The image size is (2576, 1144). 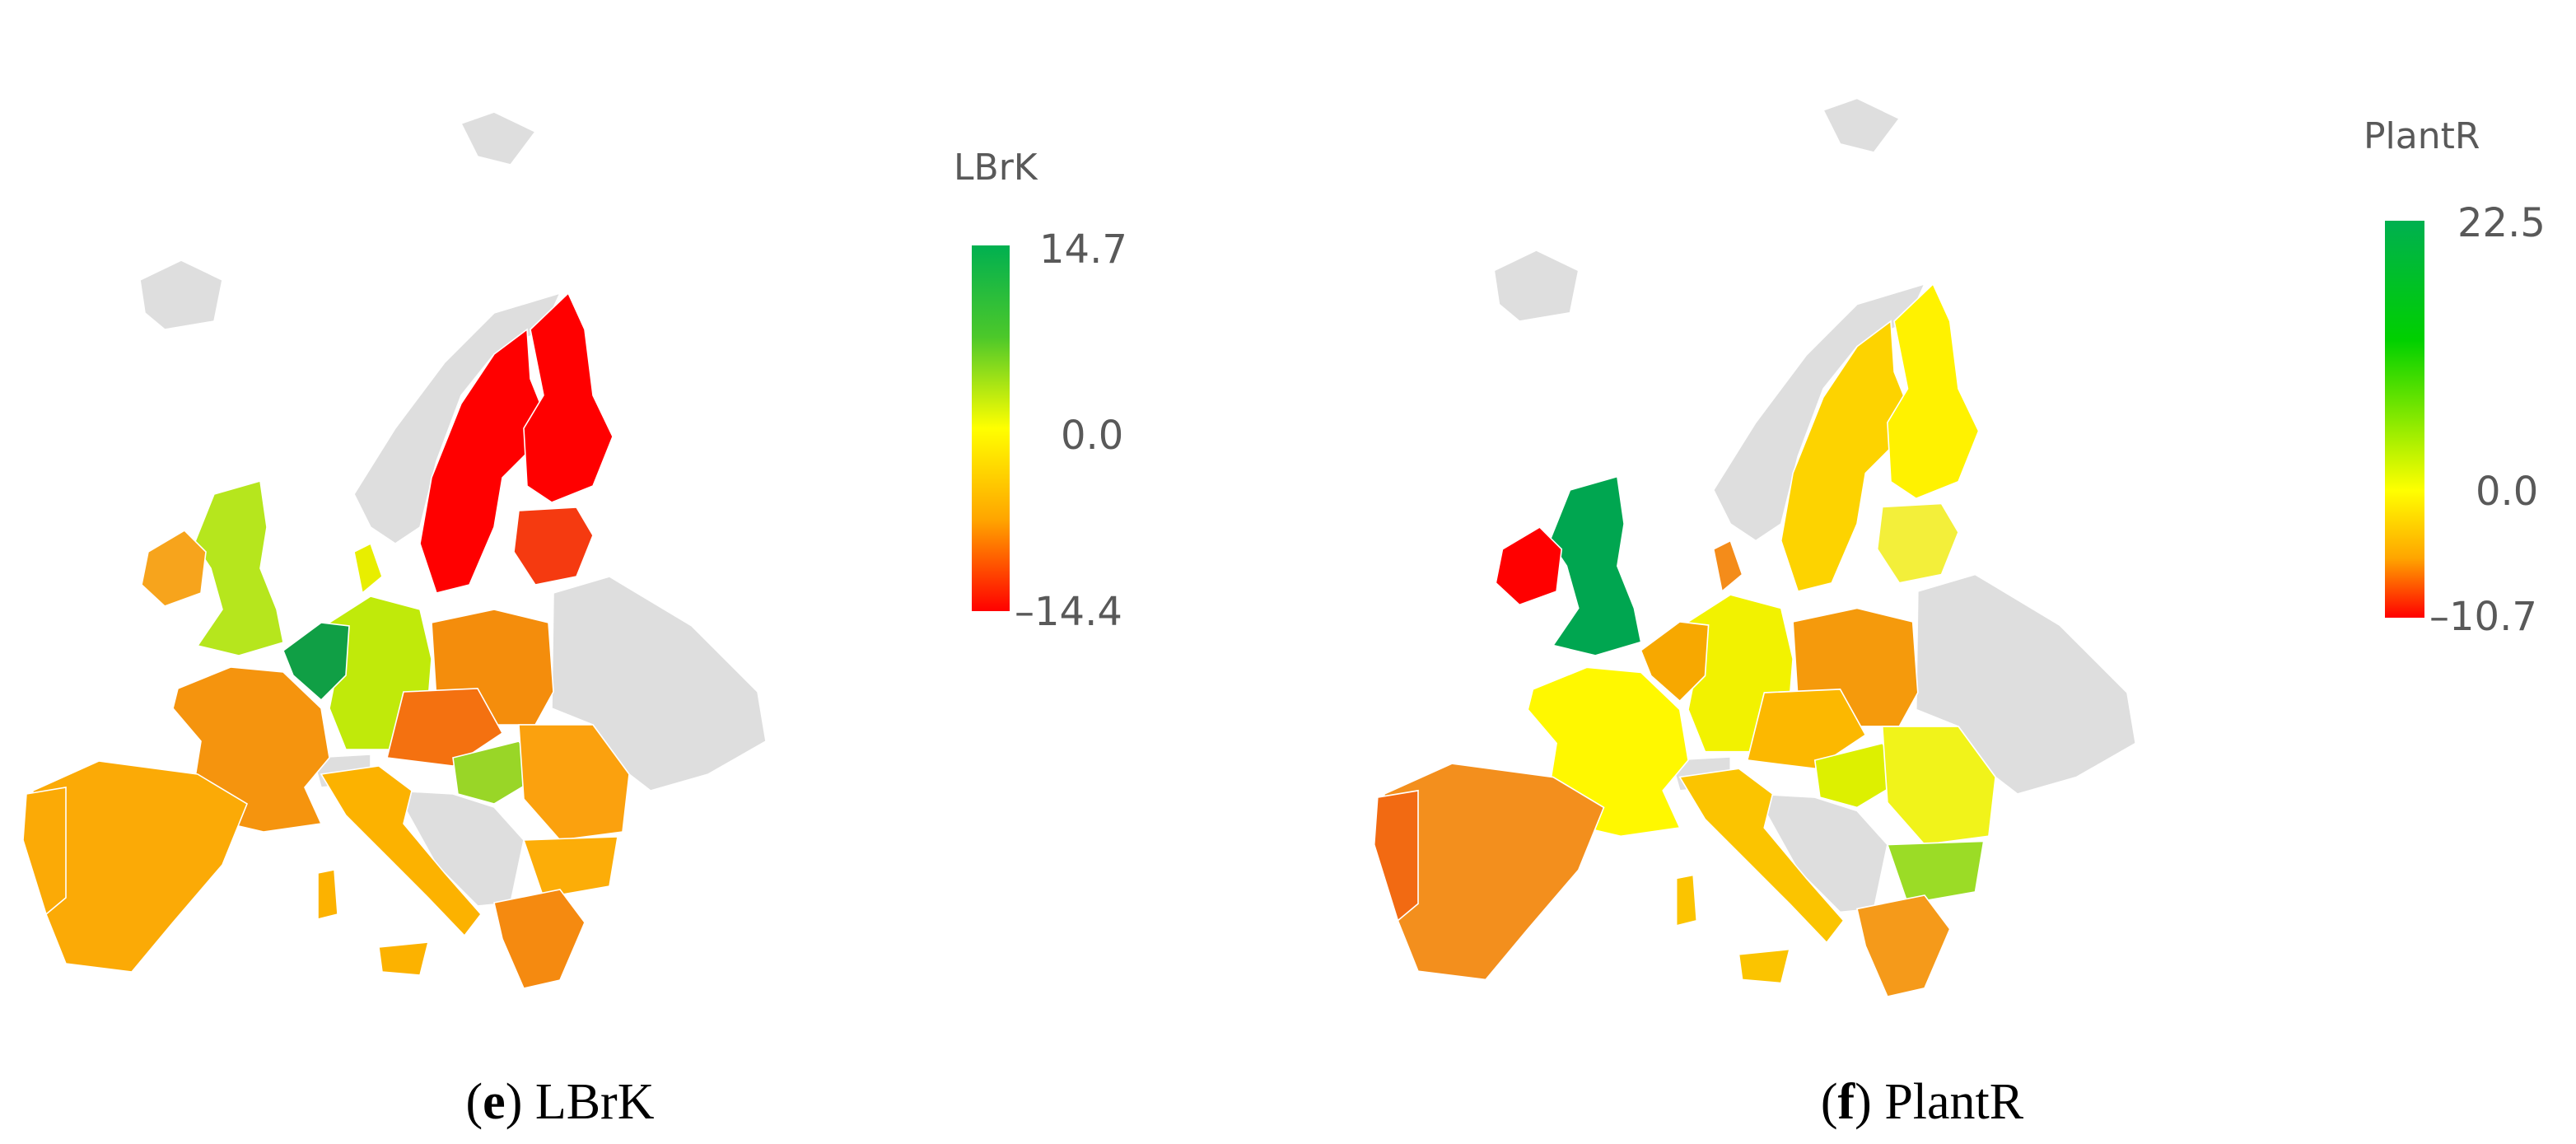 What do you see at coordinates (996, 168) in the screenshot?
I see `legend-title: LBrK` at bounding box center [996, 168].